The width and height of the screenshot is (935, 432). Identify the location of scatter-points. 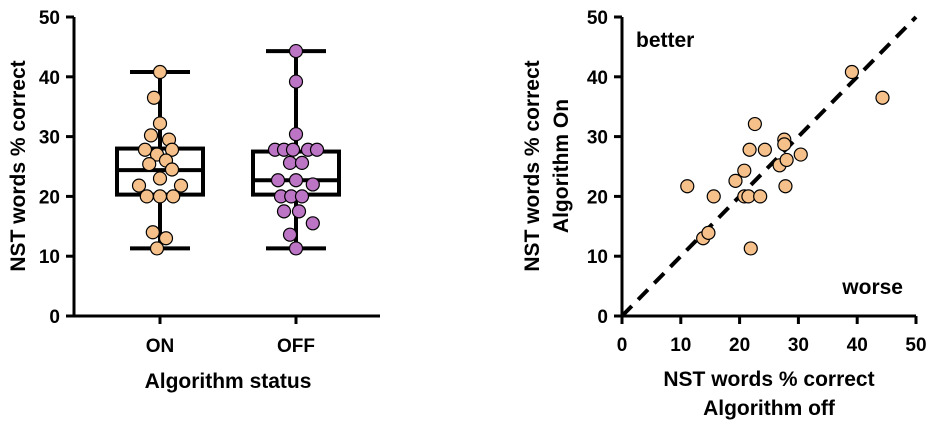
(785, 160).